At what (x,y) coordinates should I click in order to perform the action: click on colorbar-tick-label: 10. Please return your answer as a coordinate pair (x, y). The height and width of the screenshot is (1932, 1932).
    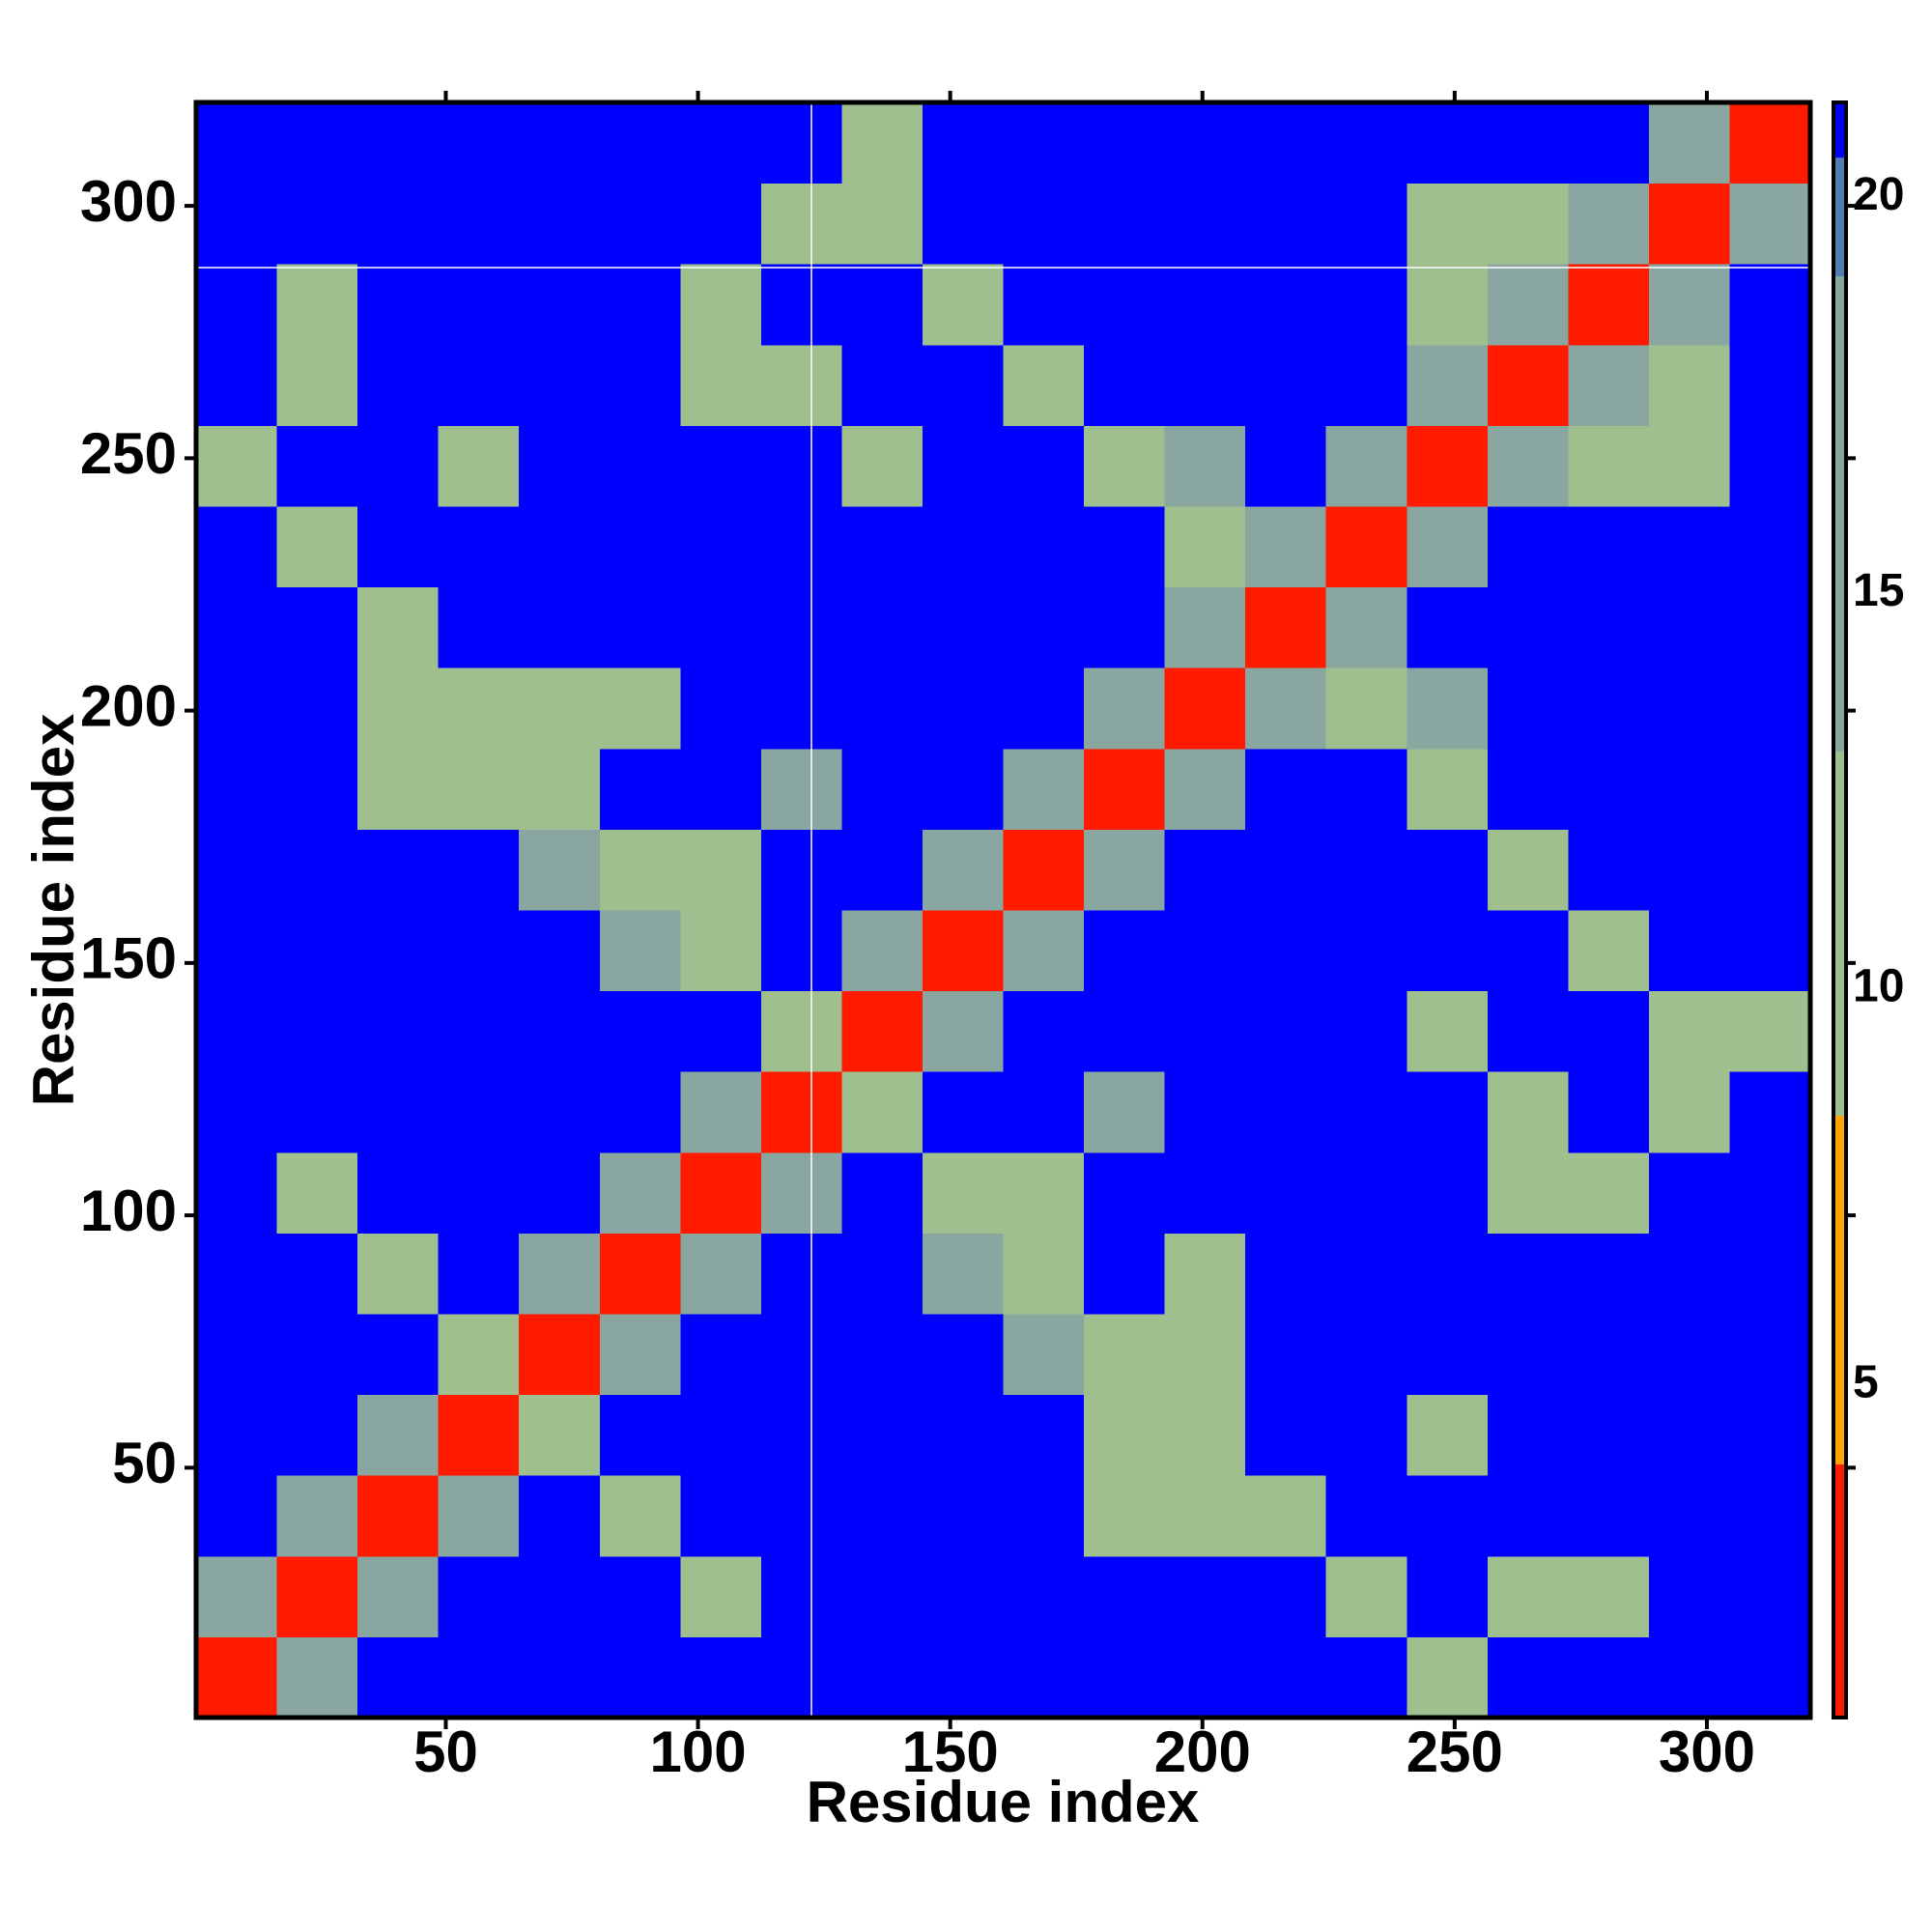
    Looking at the image, I should click on (1878, 986).